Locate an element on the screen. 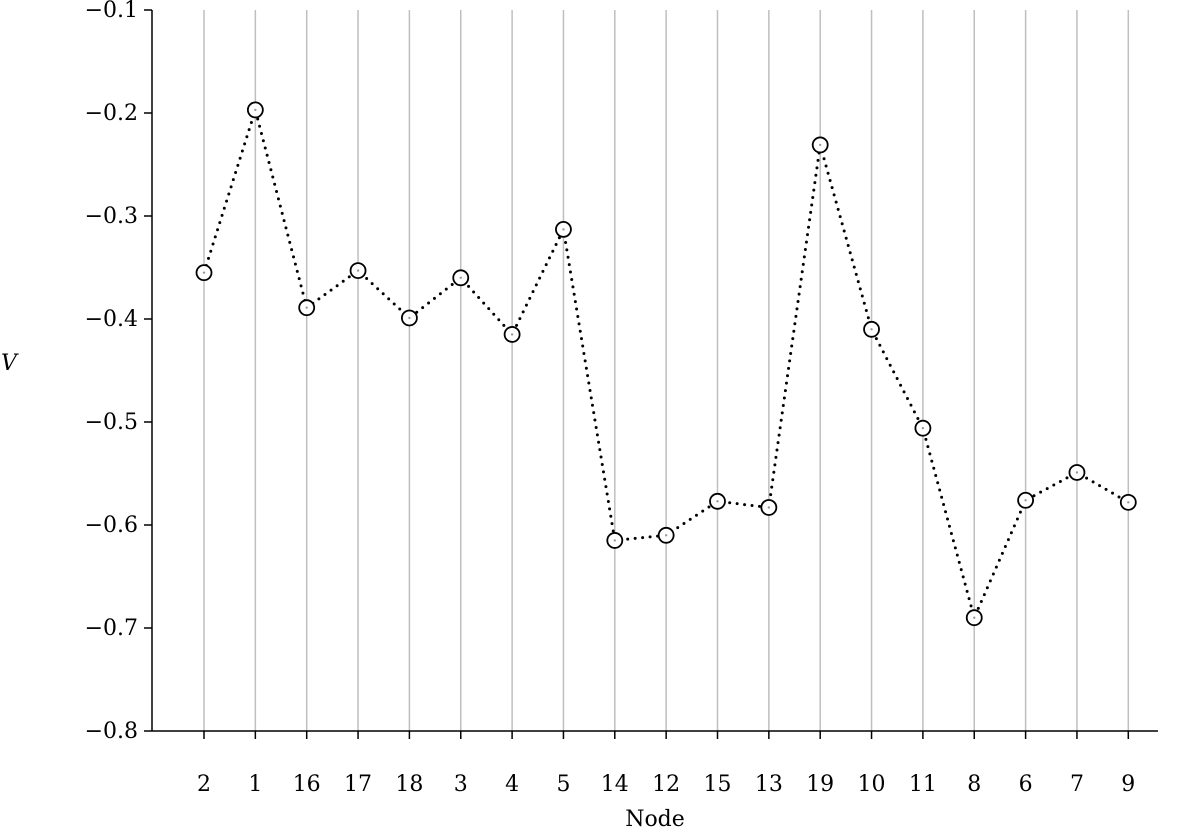 This screenshot has width=1182, height=834. y-tick-label: −0.6 is located at coordinates (111, 525).